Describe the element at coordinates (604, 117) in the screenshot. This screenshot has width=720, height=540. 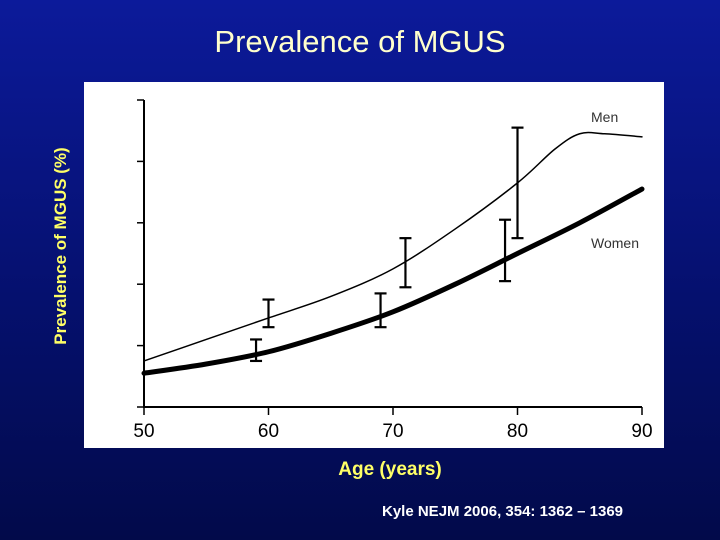
I see `series-label-men: Men` at that location.